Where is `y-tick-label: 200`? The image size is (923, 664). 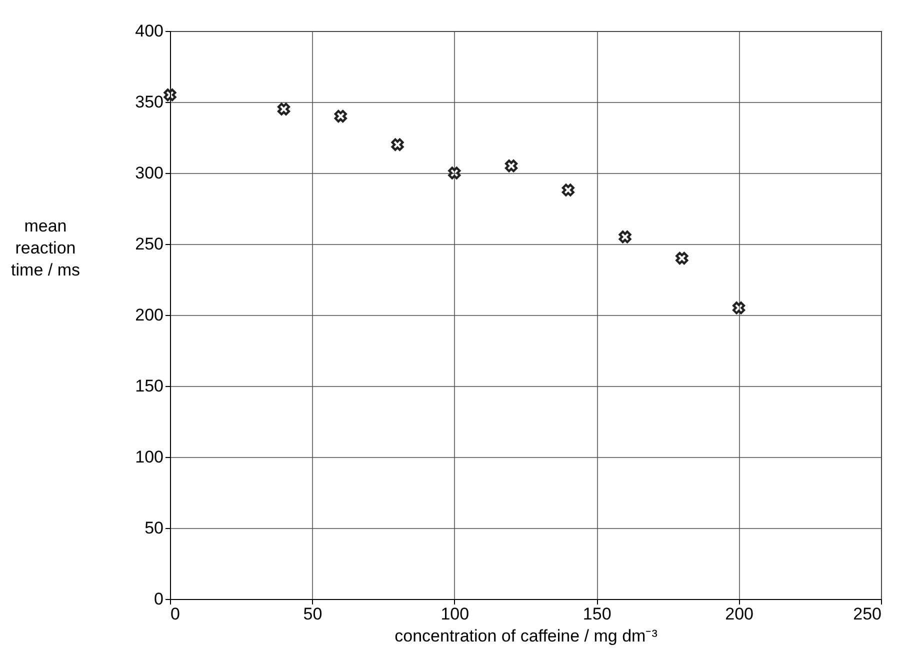
y-tick-label: 200 is located at coordinates (149, 315).